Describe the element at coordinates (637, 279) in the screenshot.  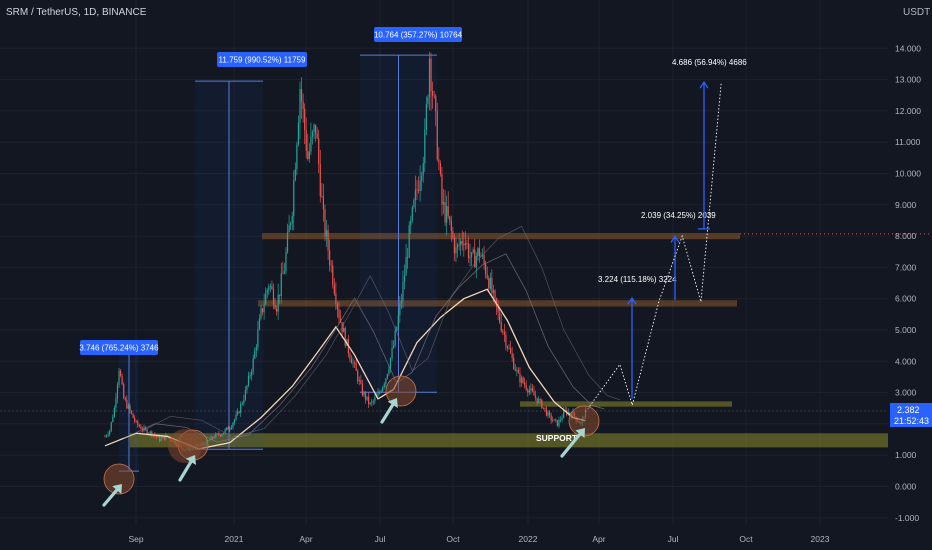
I see `measure-label: 3.224 (115.18%) 3224` at that location.